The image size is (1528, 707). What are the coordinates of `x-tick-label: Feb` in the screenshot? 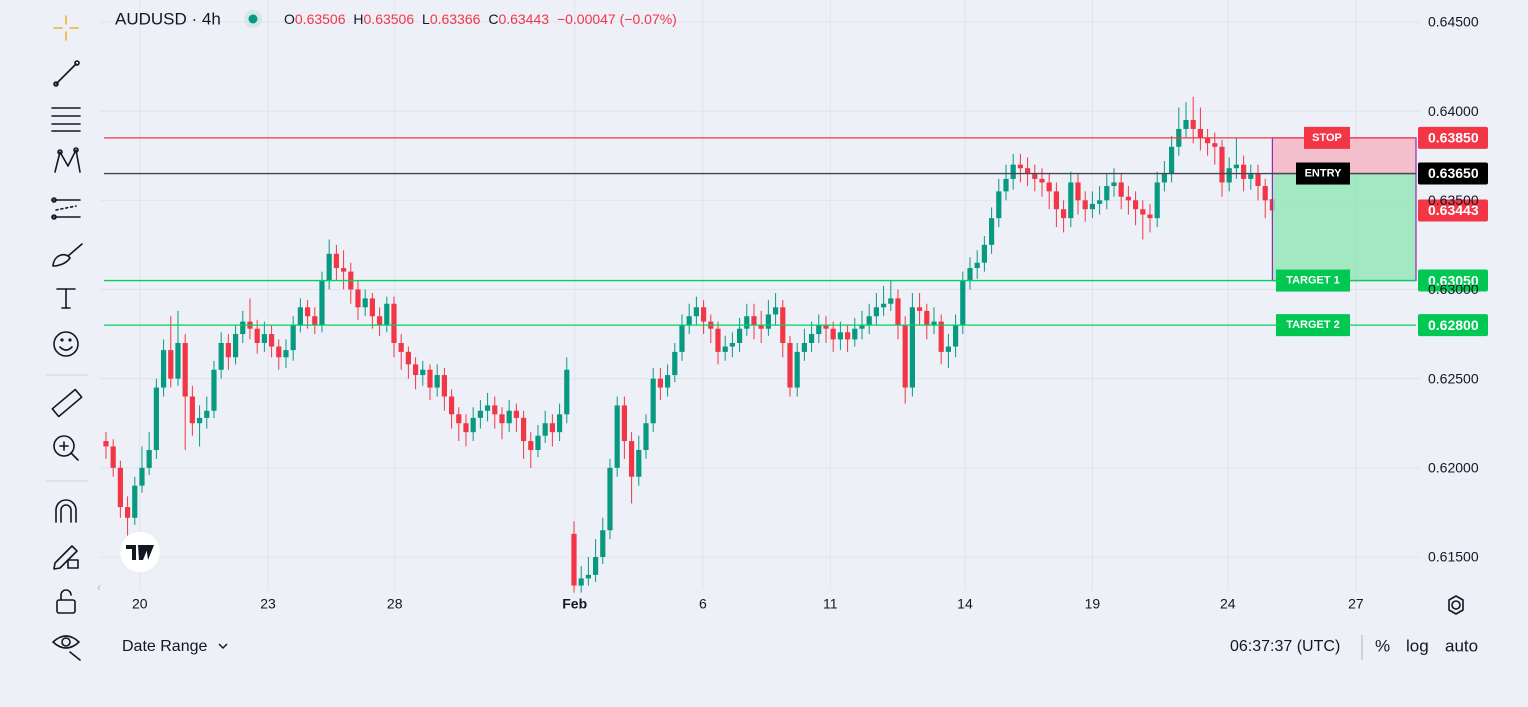 It's located at (574, 604).